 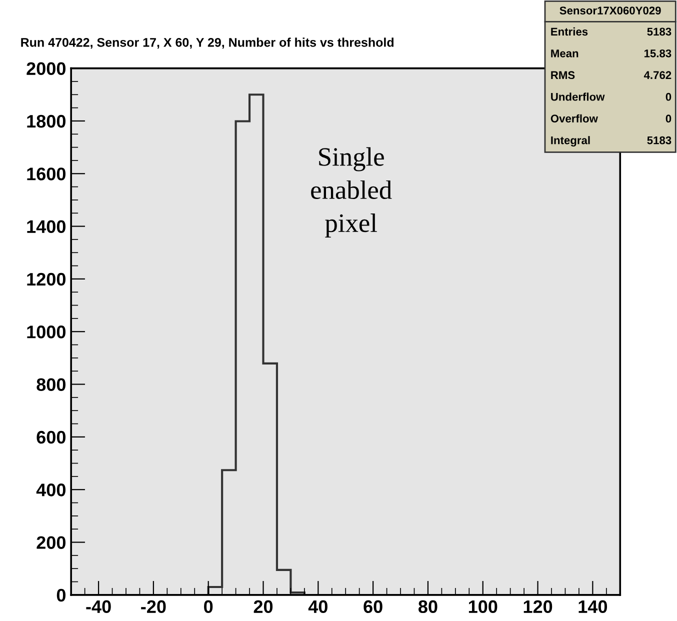 I want to click on y-tick-label: 2000, so click(x=46, y=69).